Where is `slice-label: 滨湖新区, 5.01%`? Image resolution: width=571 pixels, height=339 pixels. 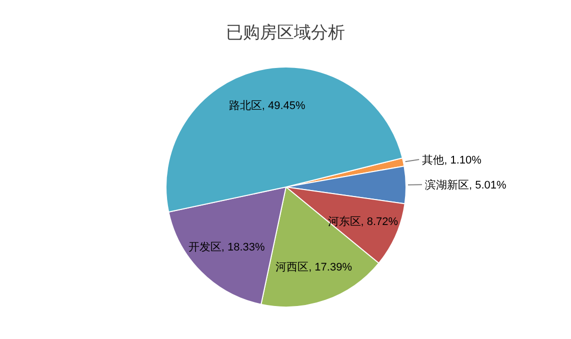
slice-label: 滨湖新区, 5.01% is located at coordinates (465, 185).